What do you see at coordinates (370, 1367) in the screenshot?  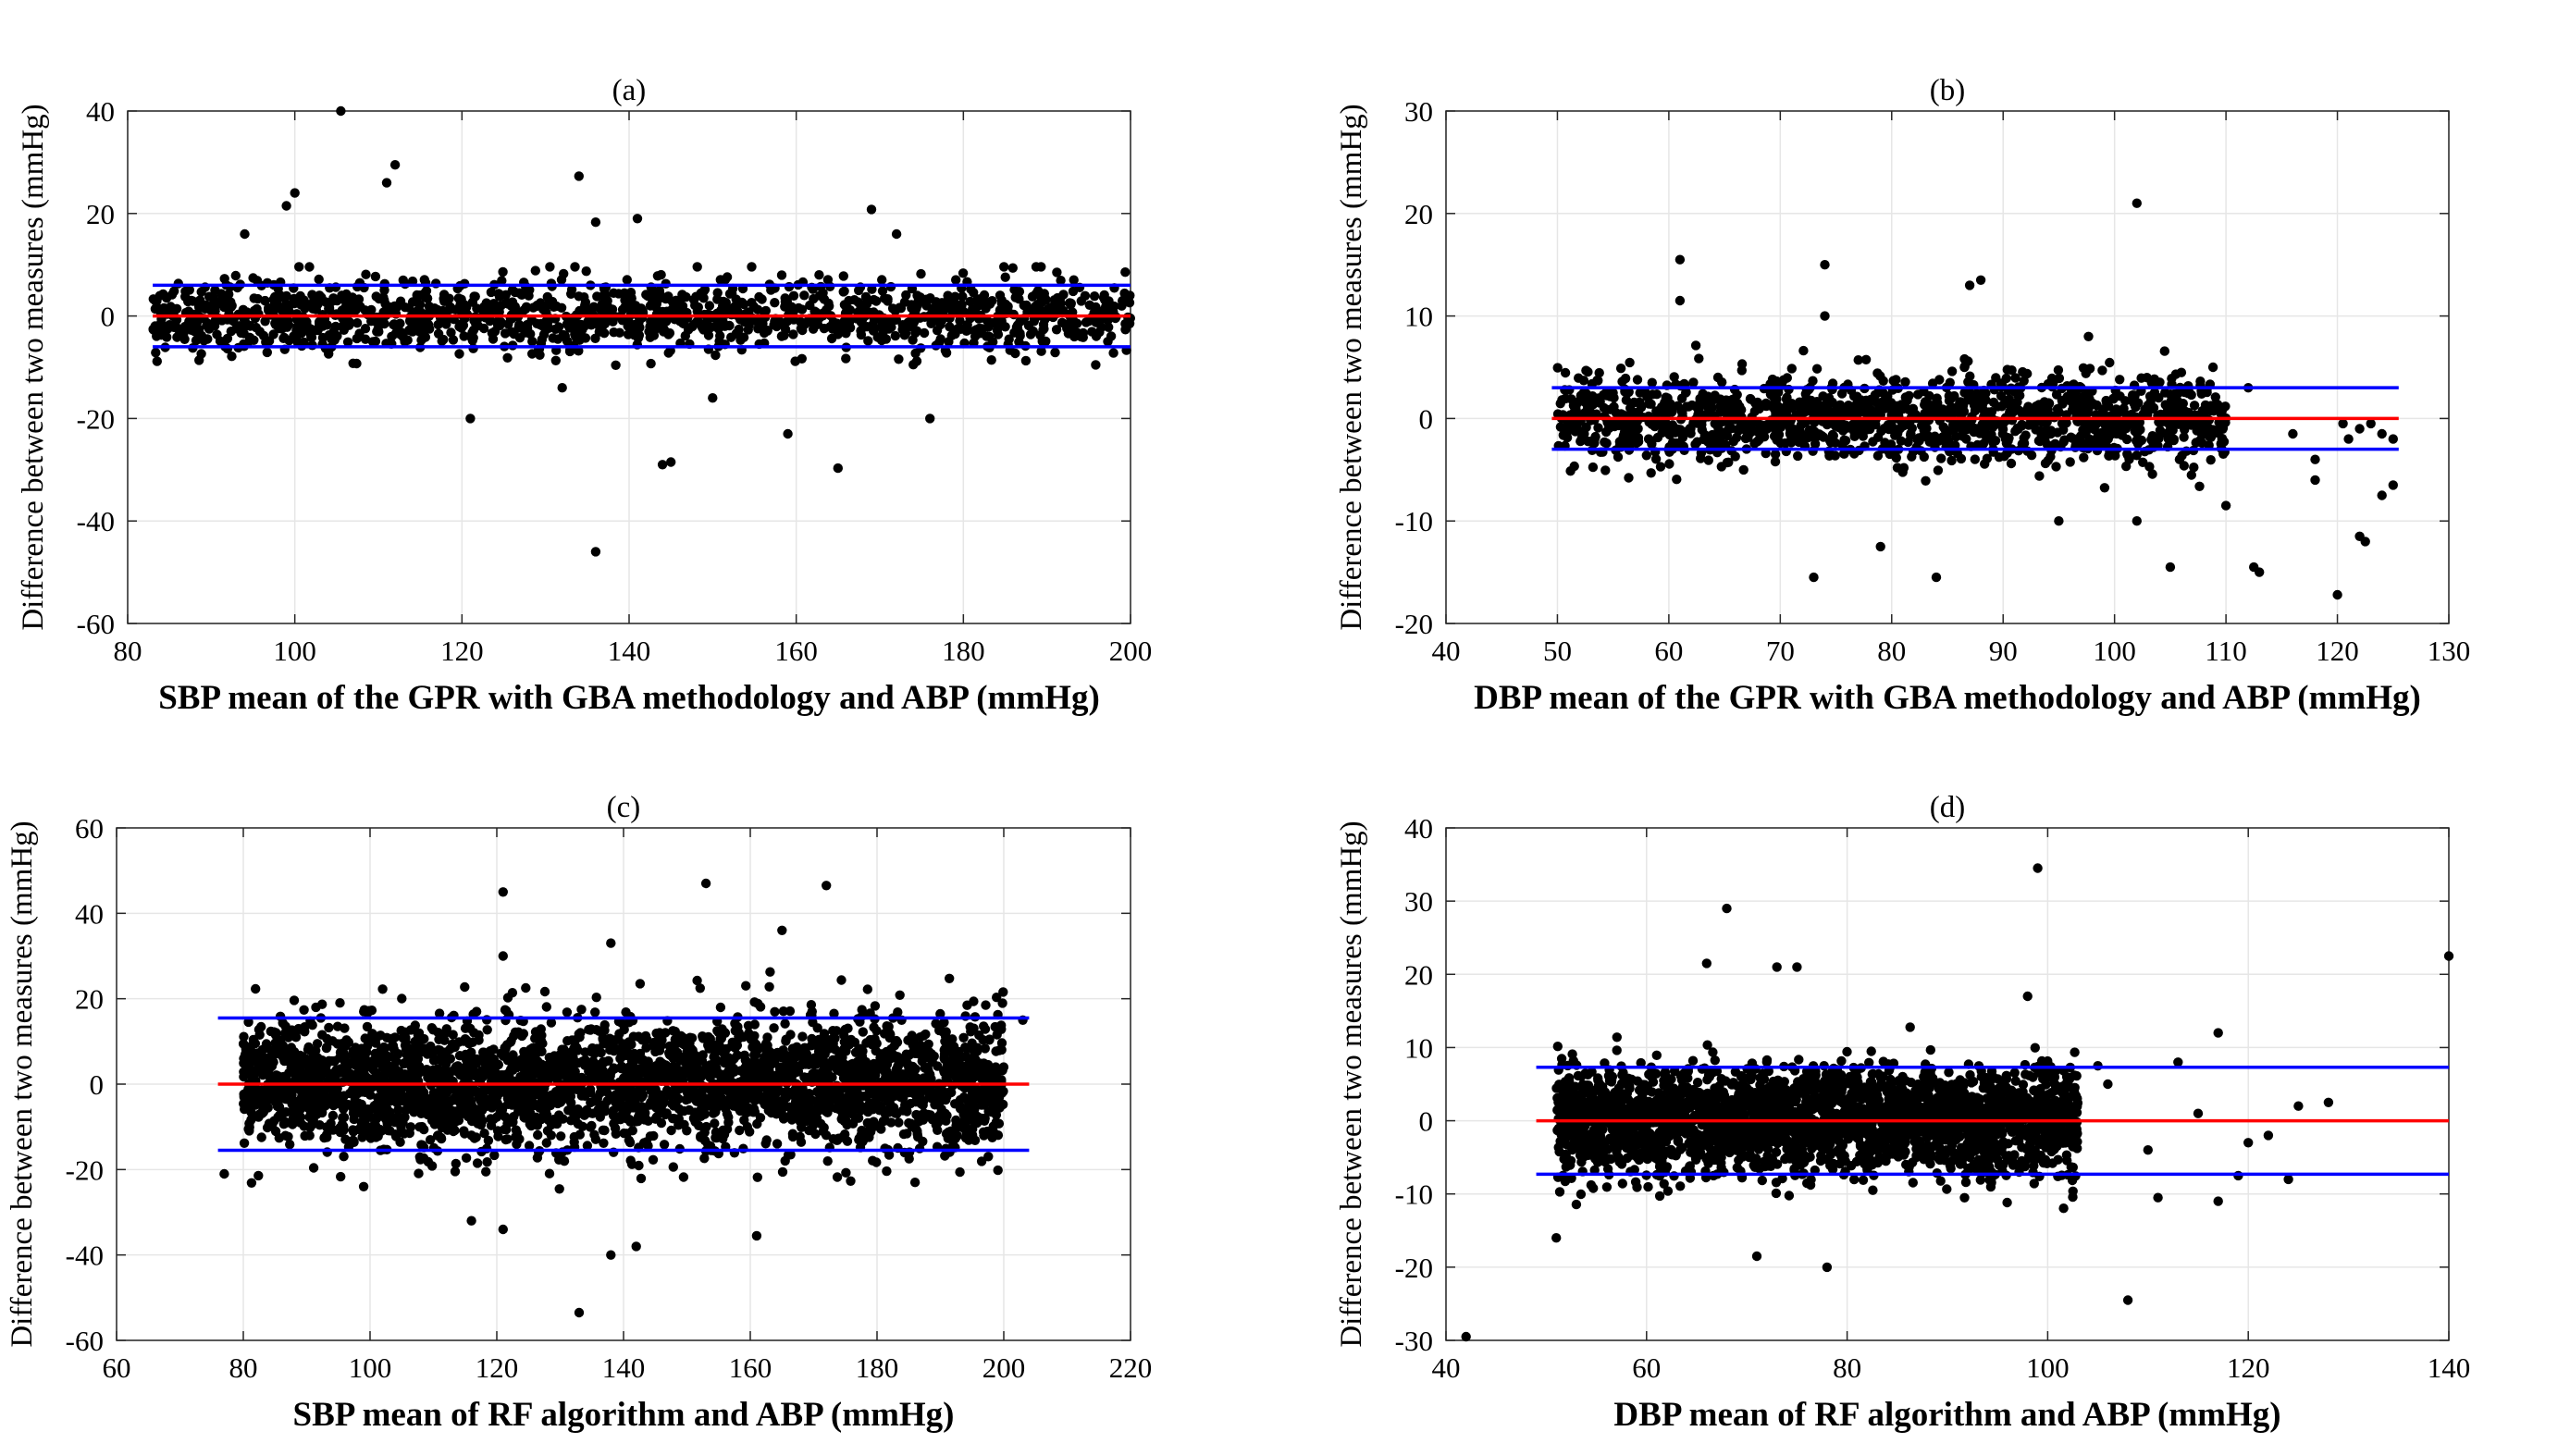 I see `x-tick-label: 100` at bounding box center [370, 1367].